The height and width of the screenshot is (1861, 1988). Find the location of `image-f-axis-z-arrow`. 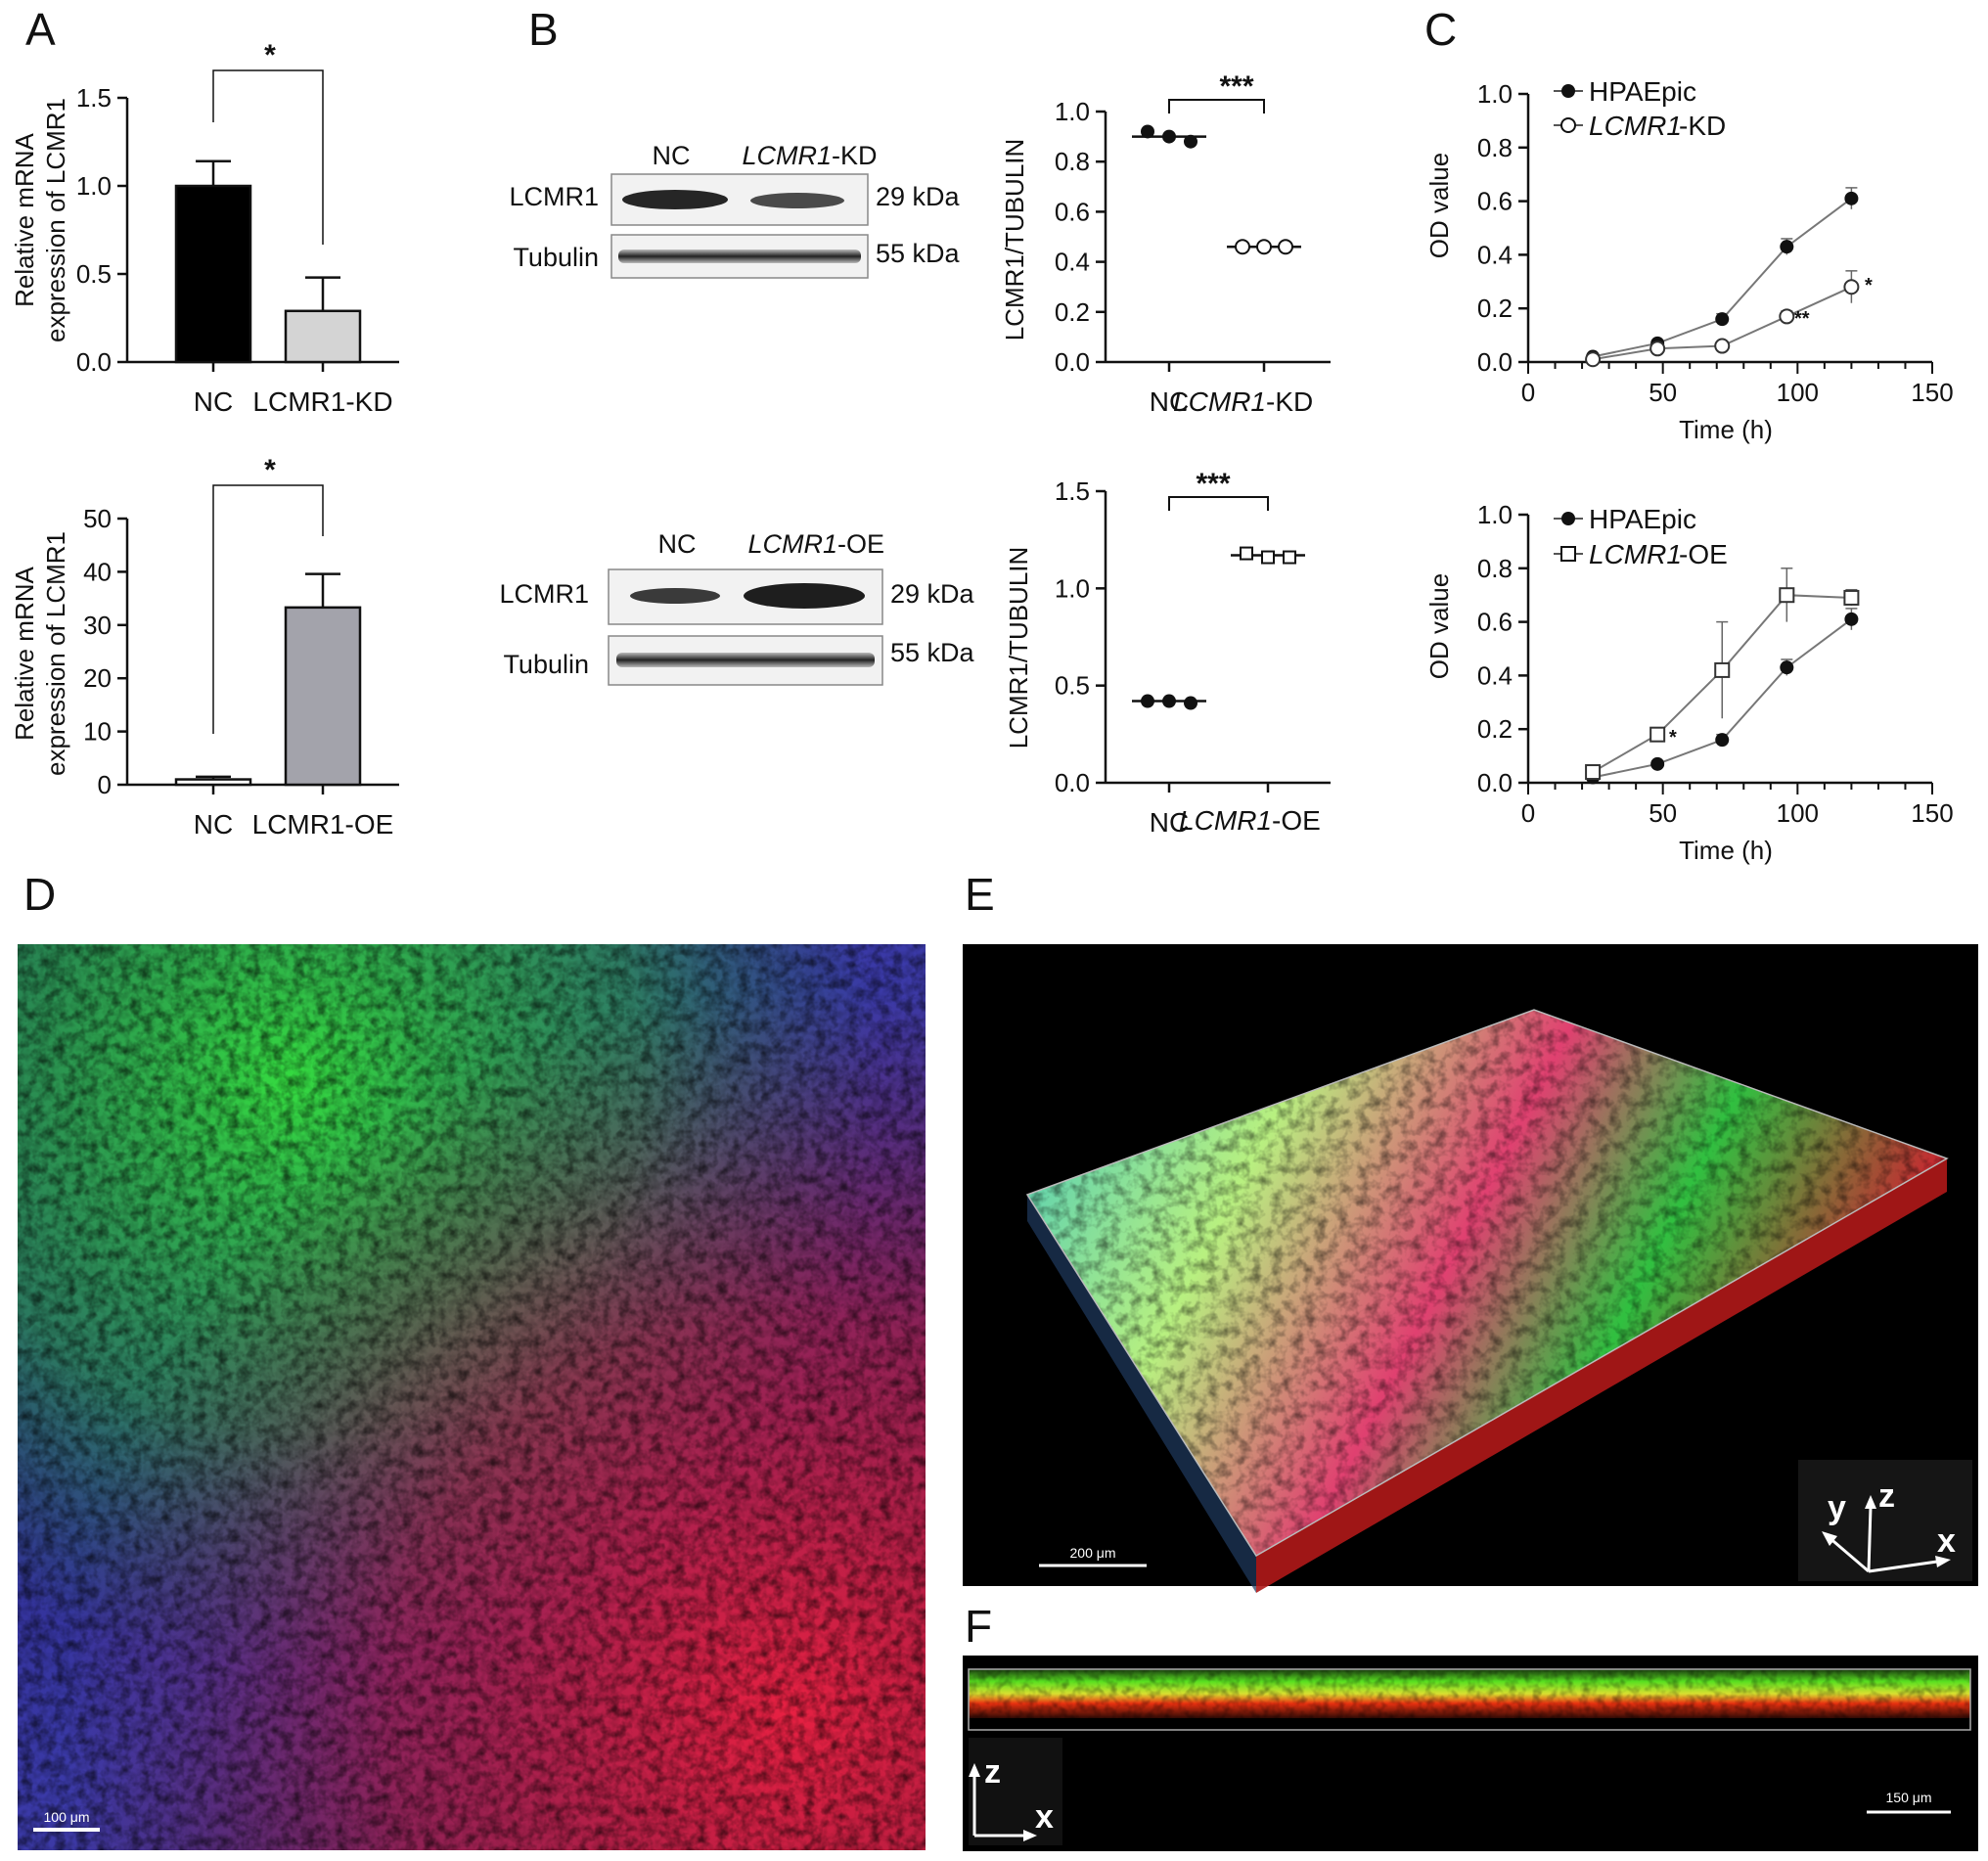

image-f-axis-z-arrow is located at coordinates (975, 1770).